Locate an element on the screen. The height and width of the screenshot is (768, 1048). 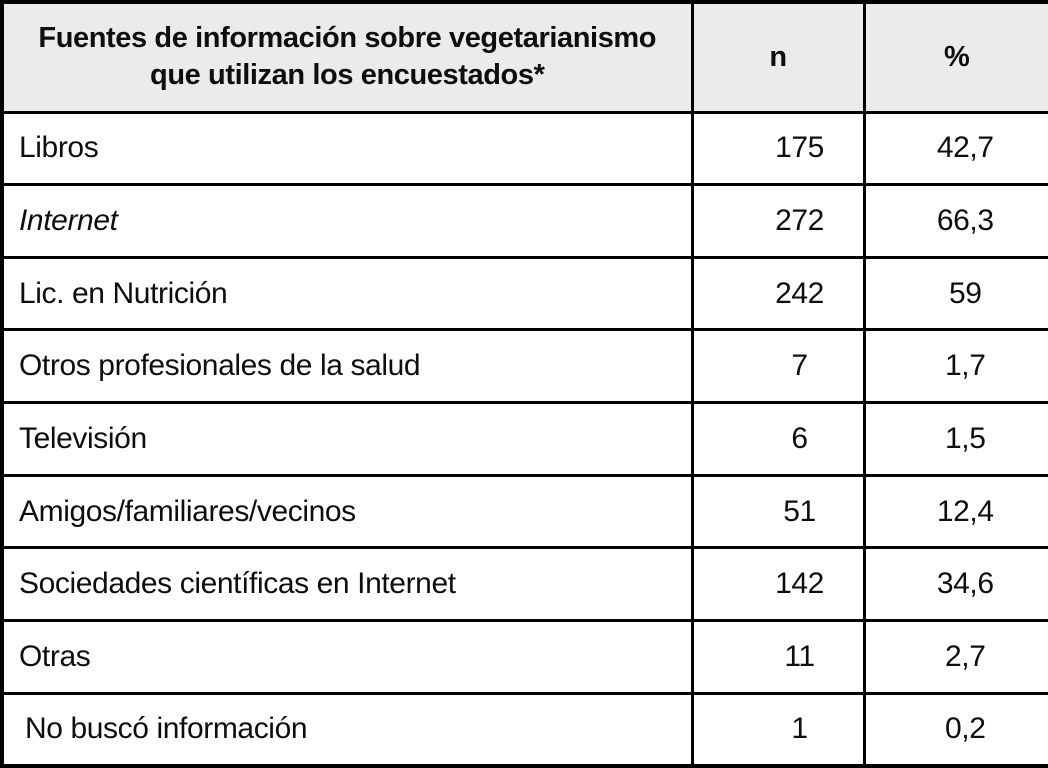
row-percent-value: 34,6 is located at coordinates (955, 584).